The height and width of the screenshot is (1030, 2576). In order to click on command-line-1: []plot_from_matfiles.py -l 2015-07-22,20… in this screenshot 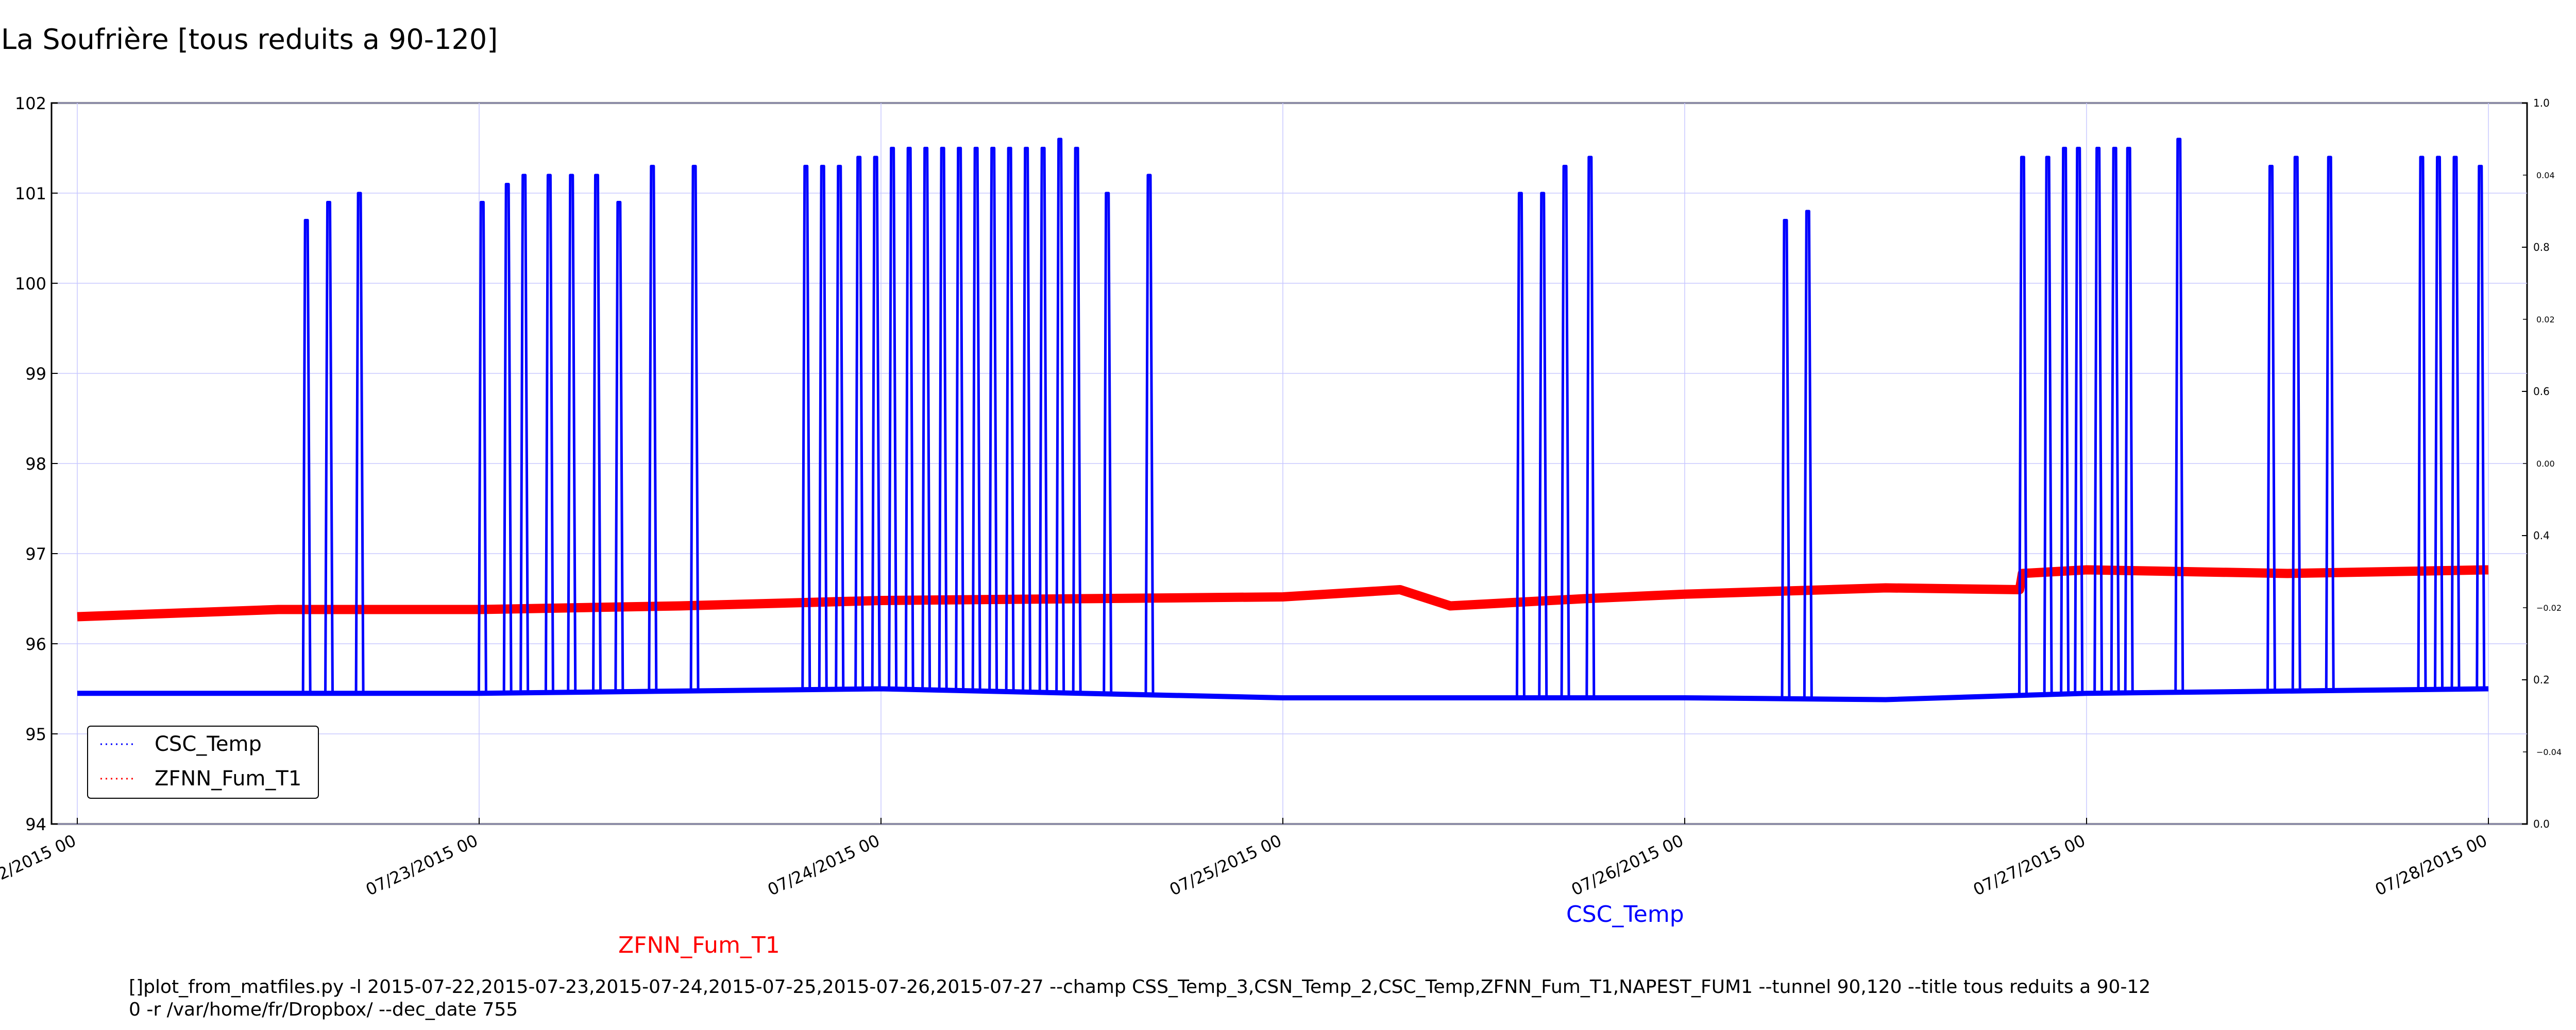, I will do `click(1140, 987)`.